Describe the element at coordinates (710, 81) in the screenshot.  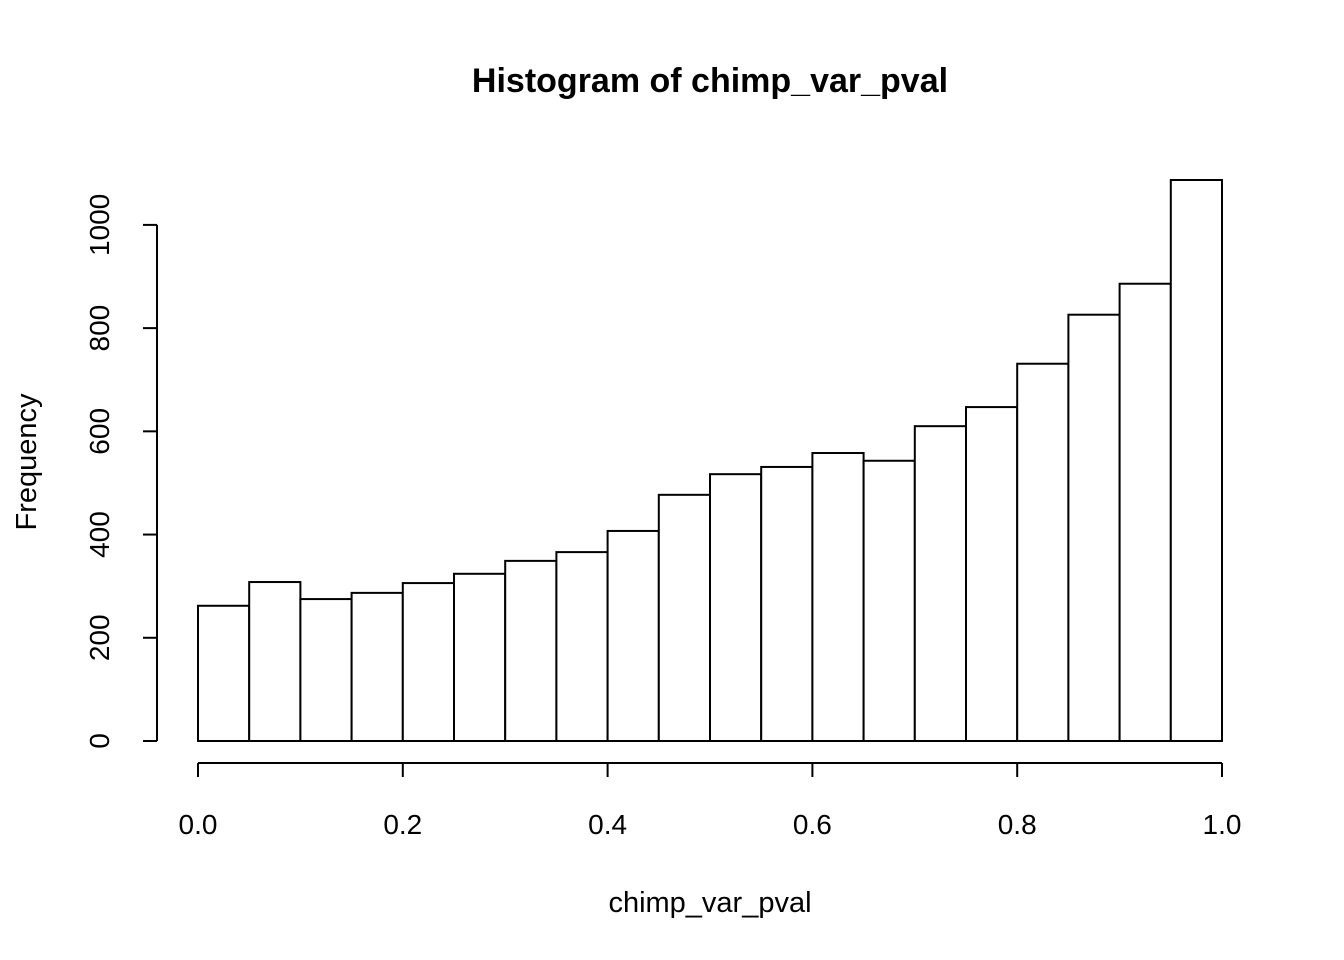
I see `chart-title: Histogram of chimp_var_pval` at that location.